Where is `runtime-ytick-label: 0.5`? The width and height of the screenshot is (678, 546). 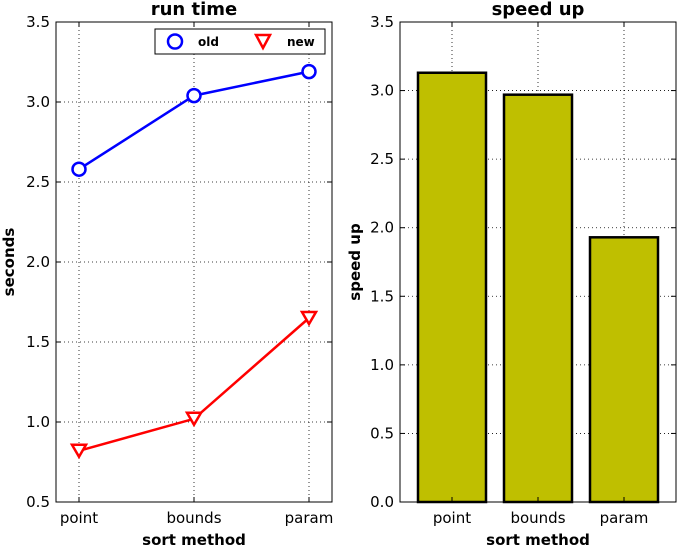
runtime-ytick-label: 0.5 is located at coordinates (38, 502).